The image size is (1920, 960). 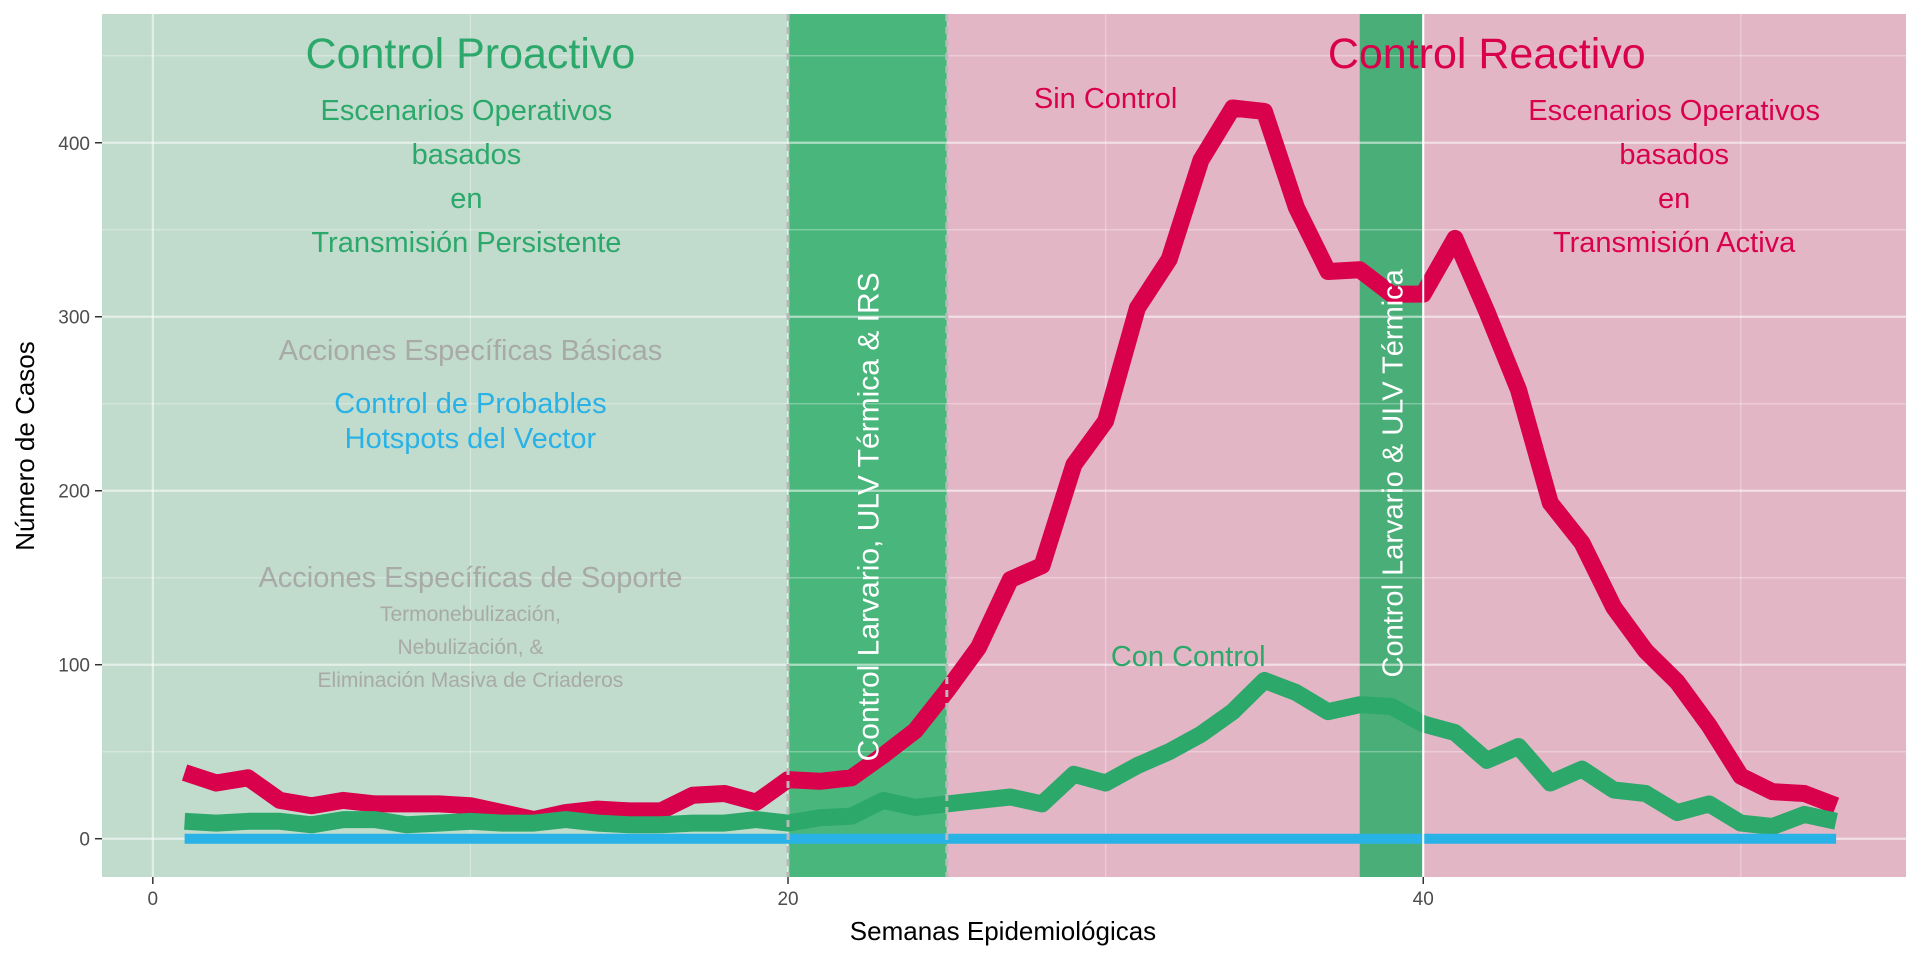 I want to click on con-control-label: Con Control, so click(x=1188, y=657).